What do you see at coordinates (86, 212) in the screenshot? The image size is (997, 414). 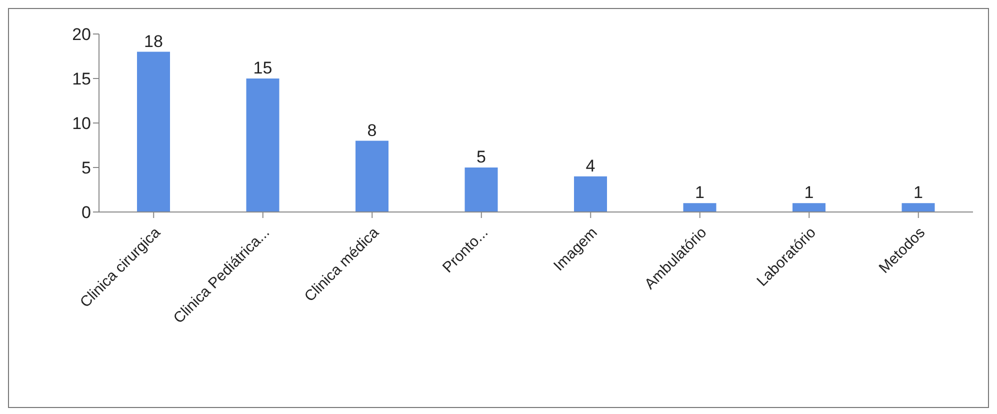 I see `y-tick-label: 0` at bounding box center [86, 212].